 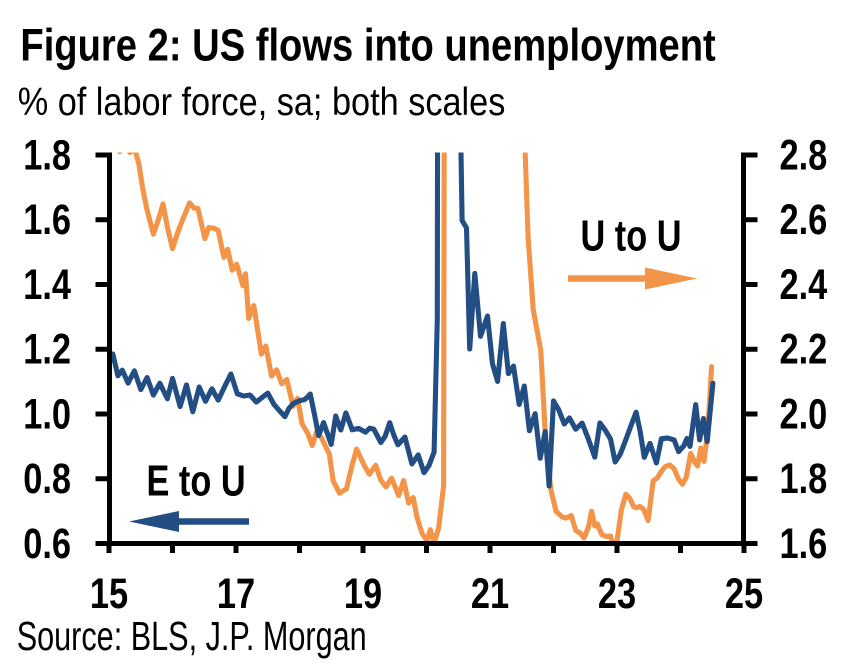 What do you see at coordinates (804, 220) in the screenshot?
I see `svg-text: 2.6` at bounding box center [804, 220].